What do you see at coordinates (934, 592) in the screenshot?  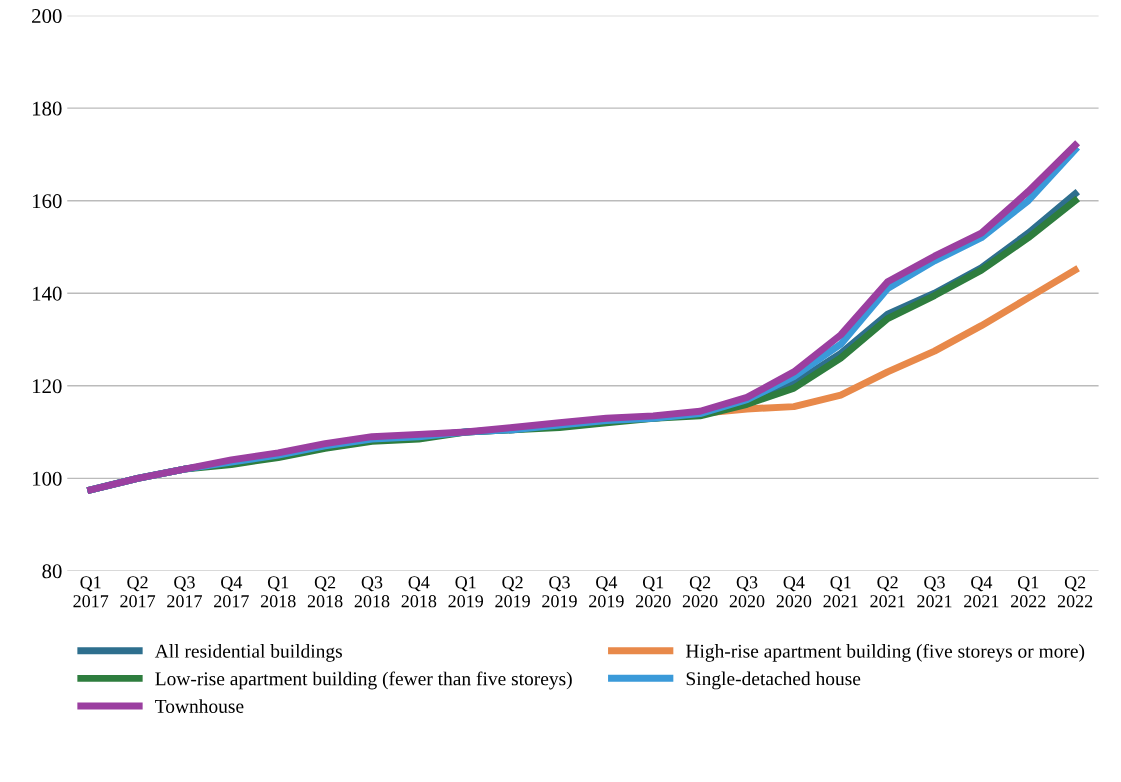 I see `x-tick-label: Q3 2021` at bounding box center [934, 592].